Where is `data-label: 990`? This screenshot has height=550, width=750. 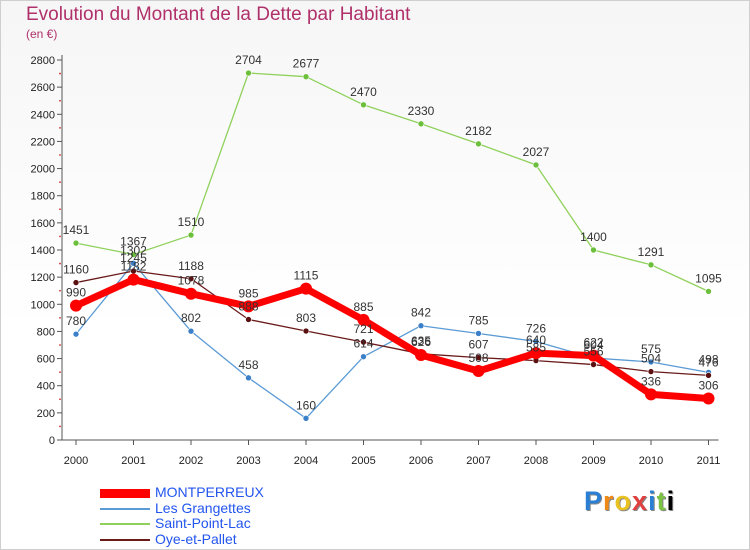
data-label: 990 is located at coordinates (76, 293).